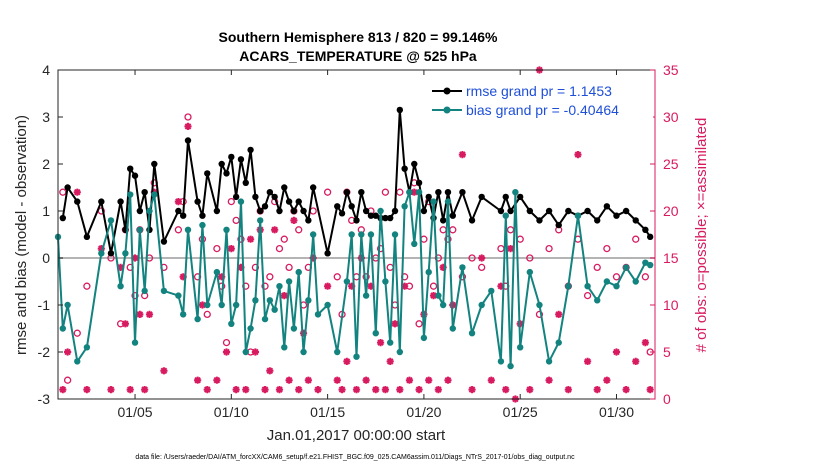  Describe the element at coordinates (359, 37) in the screenshot. I see `chart-title: Southern Hemisphere 813 / 820 = 99.146%` at that location.